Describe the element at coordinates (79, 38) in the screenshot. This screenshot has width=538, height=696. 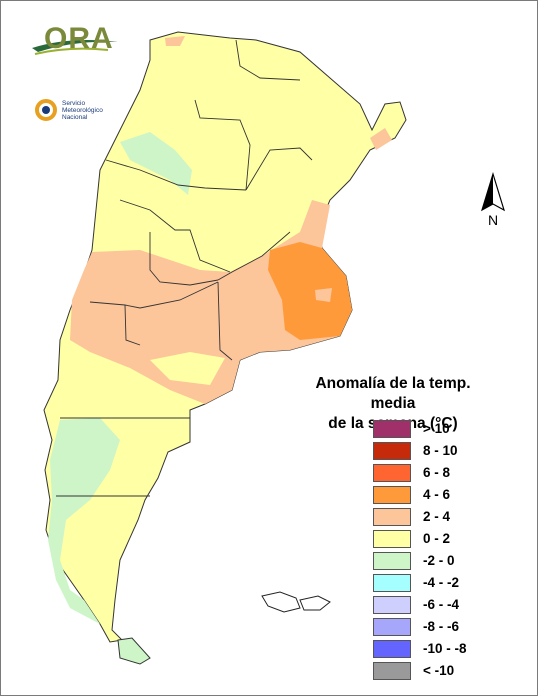
I see `ora-logo-text: ORA` at that location.